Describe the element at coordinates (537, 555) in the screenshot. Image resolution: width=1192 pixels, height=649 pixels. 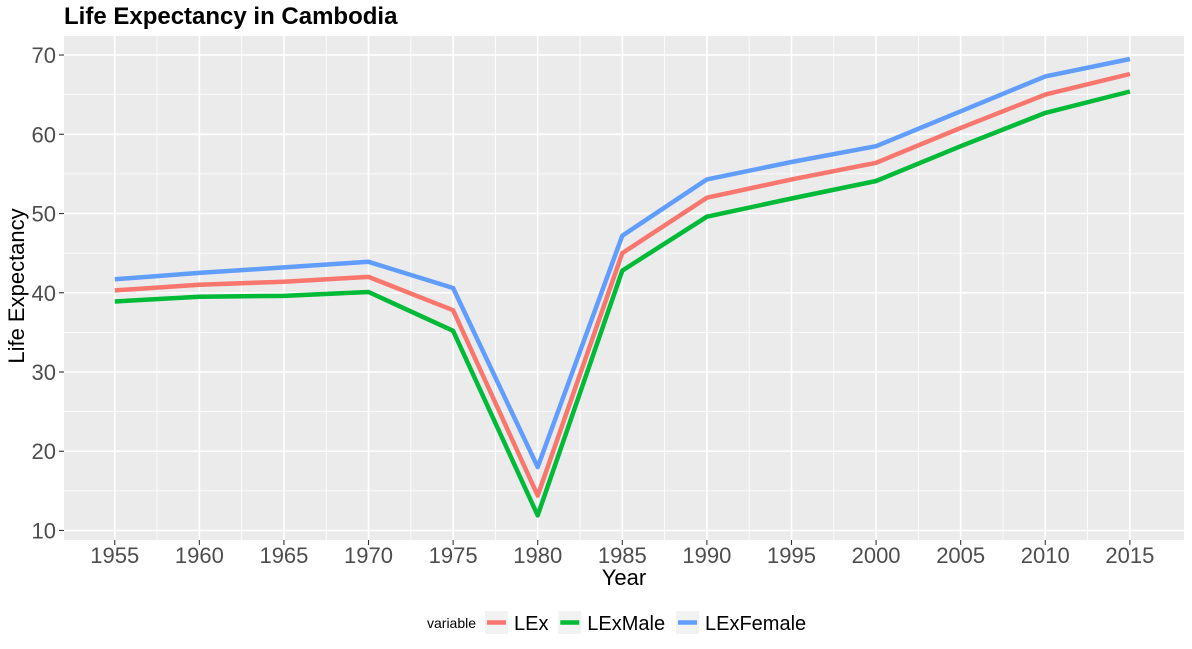
I see `x-tick-label: 1980` at that location.